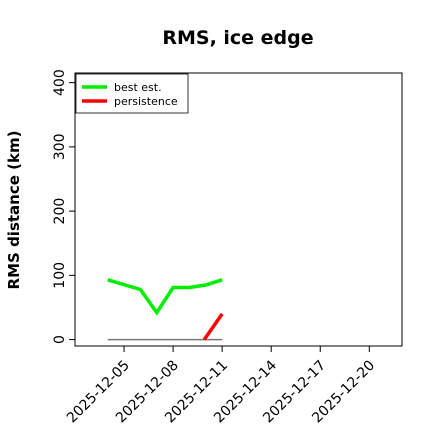 The height and width of the screenshot is (440, 440). Describe the element at coordinates (237, 38) in the screenshot. I see `chart-title: RMS, ice edge` at that location.